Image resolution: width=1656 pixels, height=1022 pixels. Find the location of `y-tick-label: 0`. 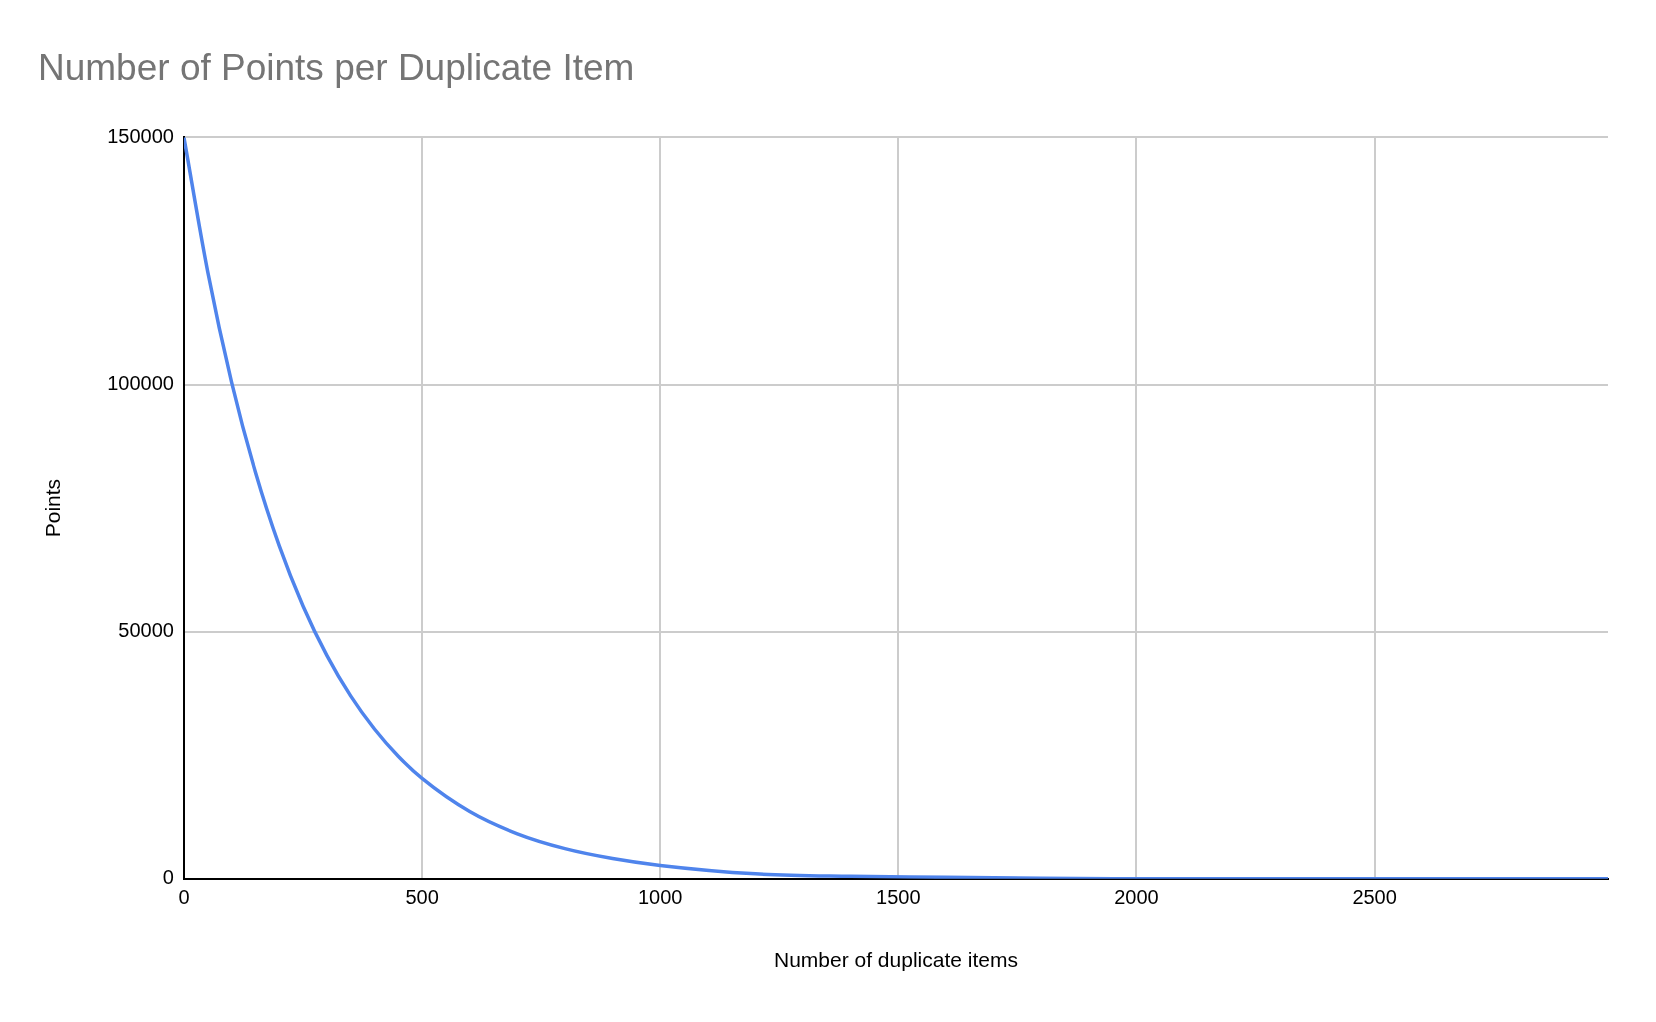

y-tick-label: 0 is located at coordinates (168, 877).